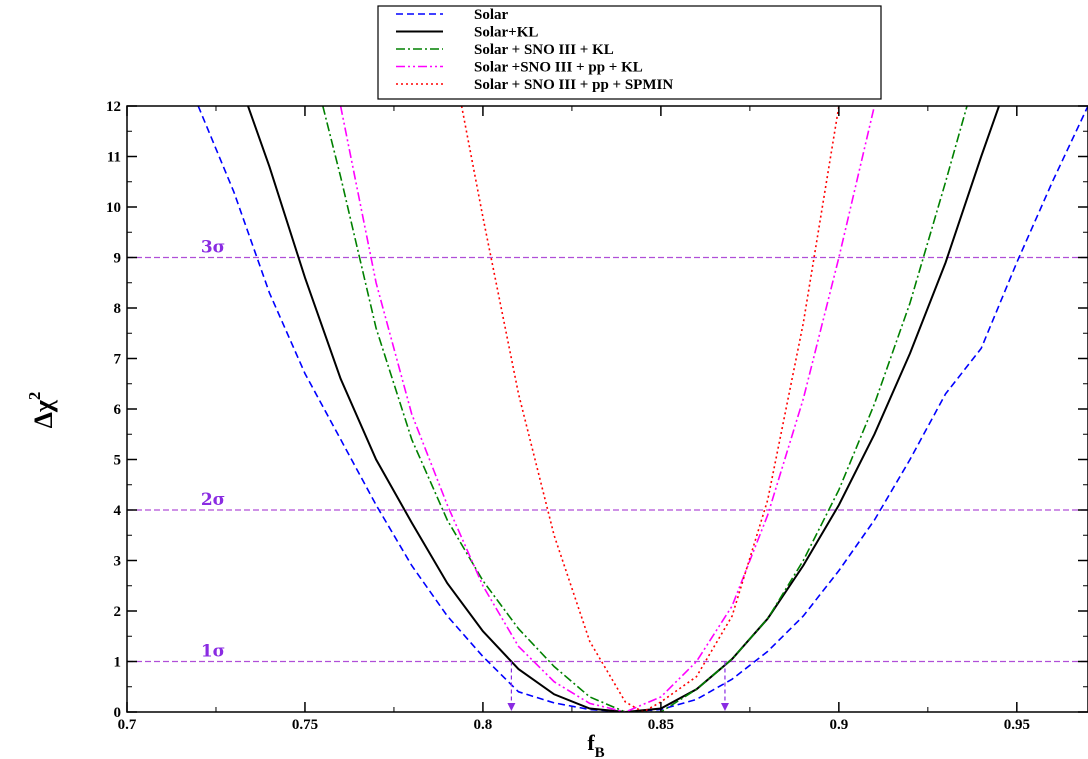  Describe the element at coordinates (34, 396) in the screenshot. I see `y-axis-title-superscript: 2` at that location.